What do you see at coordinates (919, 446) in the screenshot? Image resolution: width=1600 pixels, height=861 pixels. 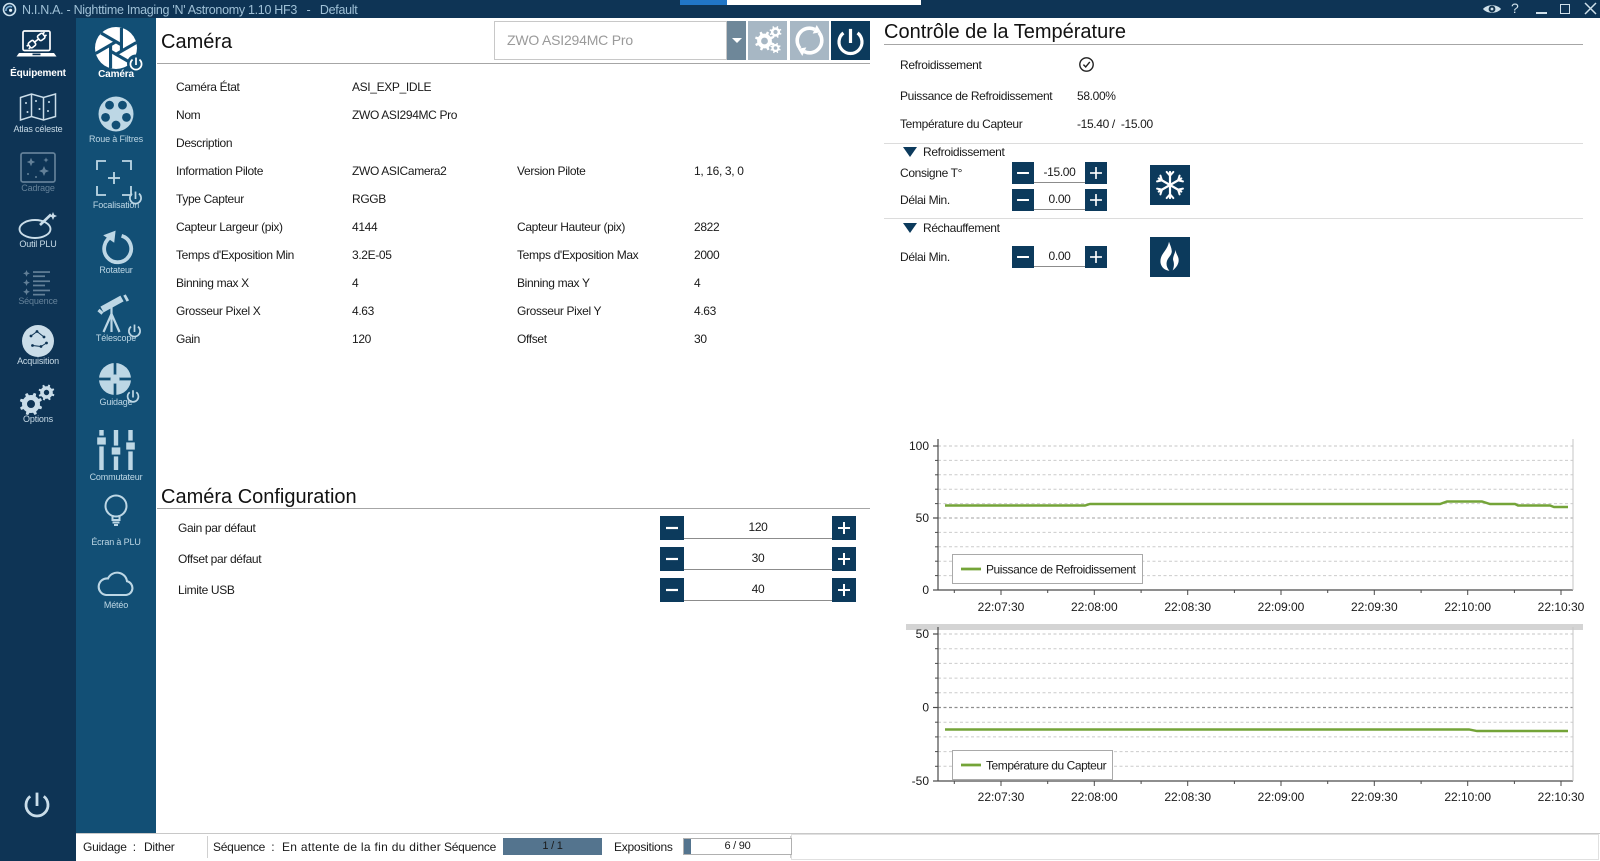 I see `svg-text: 100` at bounding box center [919, 446].